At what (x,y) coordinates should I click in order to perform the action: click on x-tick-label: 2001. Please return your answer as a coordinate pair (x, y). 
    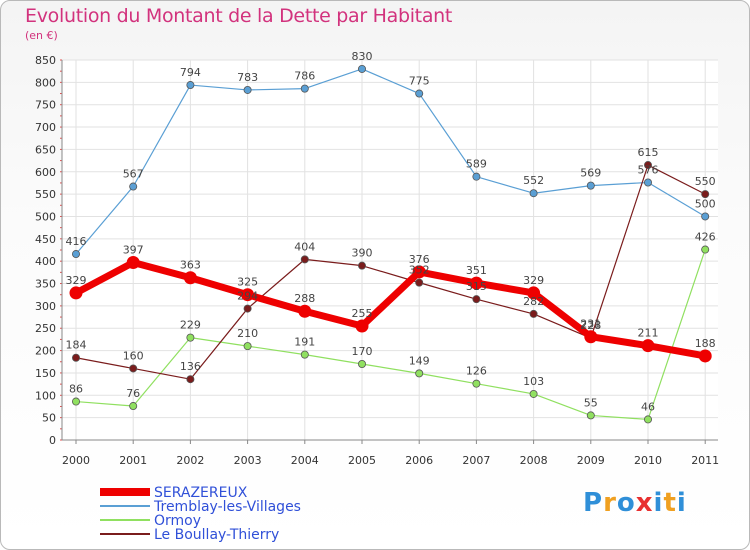
    Looking at the image, I should click on (133, 460).